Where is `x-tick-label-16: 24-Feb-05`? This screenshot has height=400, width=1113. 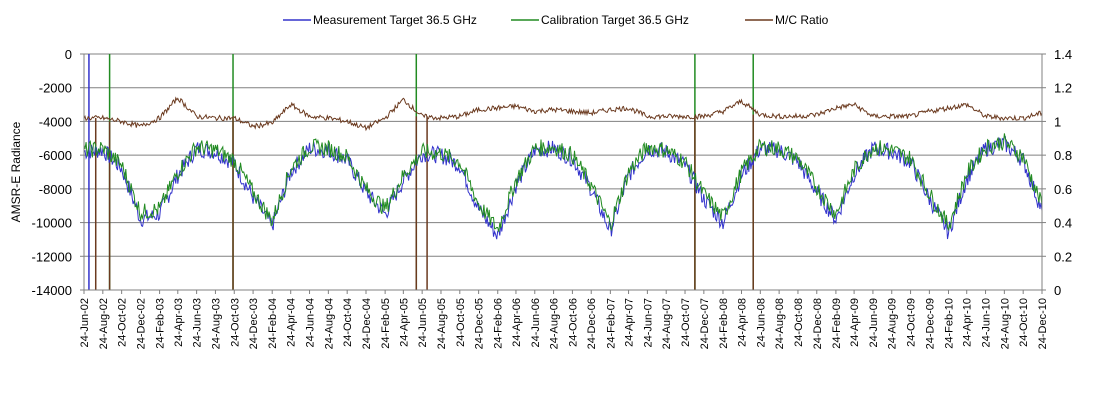
x-tick-label-16: 24-Feb-05 is located at coordinates (386, 323).